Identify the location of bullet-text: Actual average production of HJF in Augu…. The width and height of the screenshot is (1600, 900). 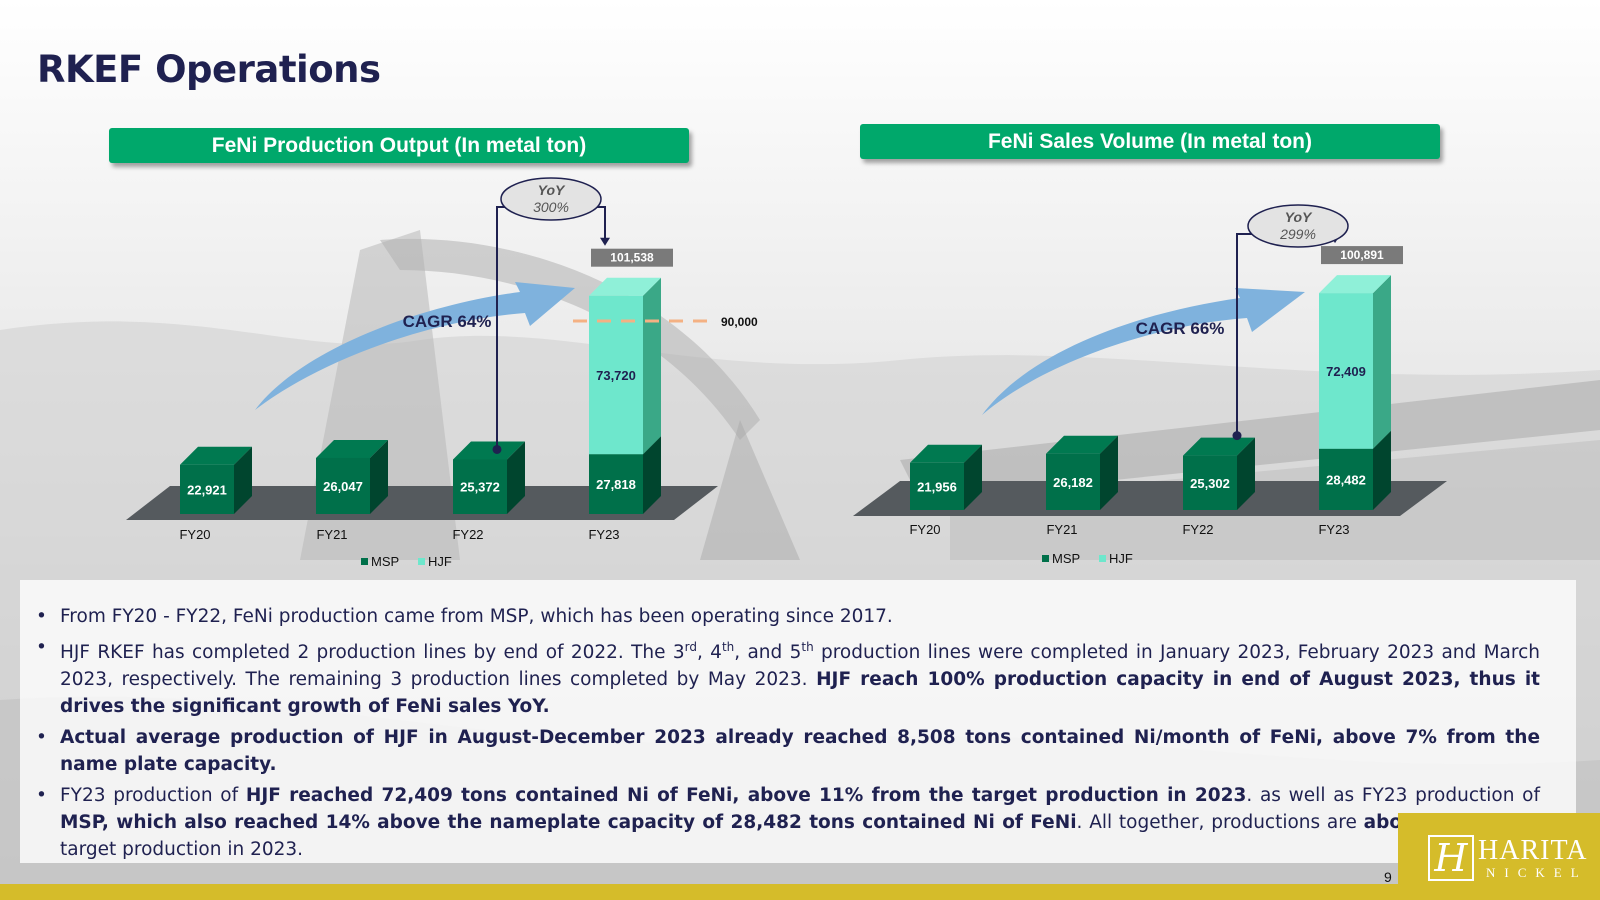
(800, 751).